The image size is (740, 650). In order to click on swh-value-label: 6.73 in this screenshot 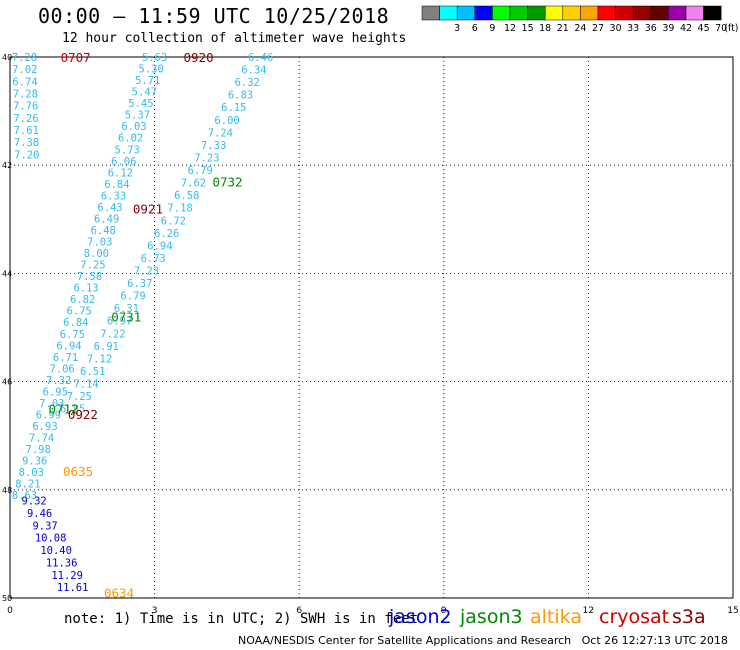, I will do `click(153, 259)`.